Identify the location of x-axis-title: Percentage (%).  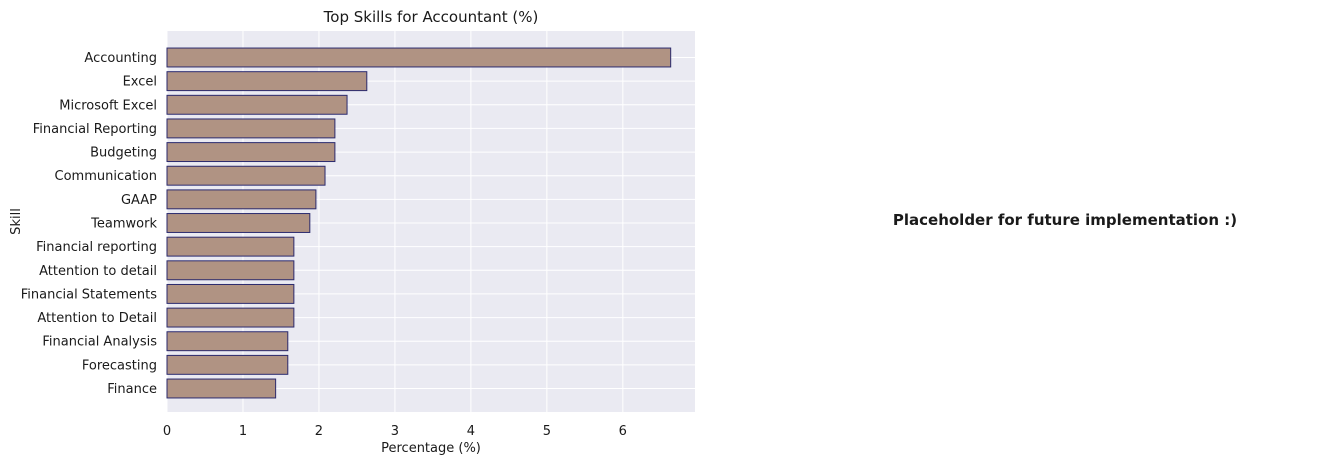
(431, 448).